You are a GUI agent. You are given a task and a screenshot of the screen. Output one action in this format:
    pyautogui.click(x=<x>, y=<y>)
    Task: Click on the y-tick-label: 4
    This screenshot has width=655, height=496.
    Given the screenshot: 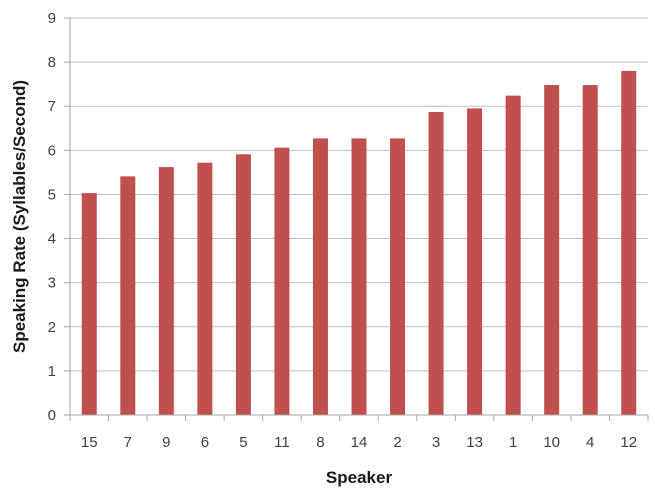 What is the action you would take?
    pyautogui.click(x=52, y=239)
    